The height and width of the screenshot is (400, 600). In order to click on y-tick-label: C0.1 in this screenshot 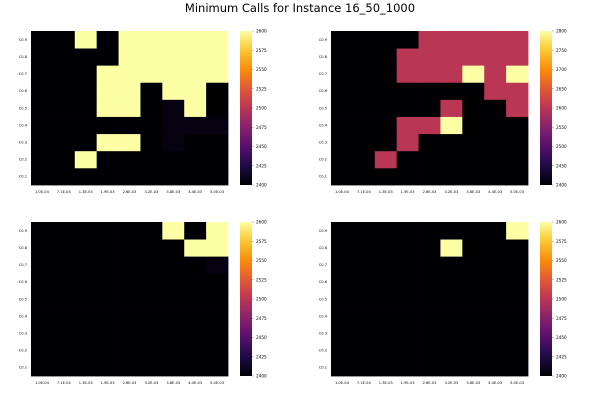, I will do `click(323, 368)`.